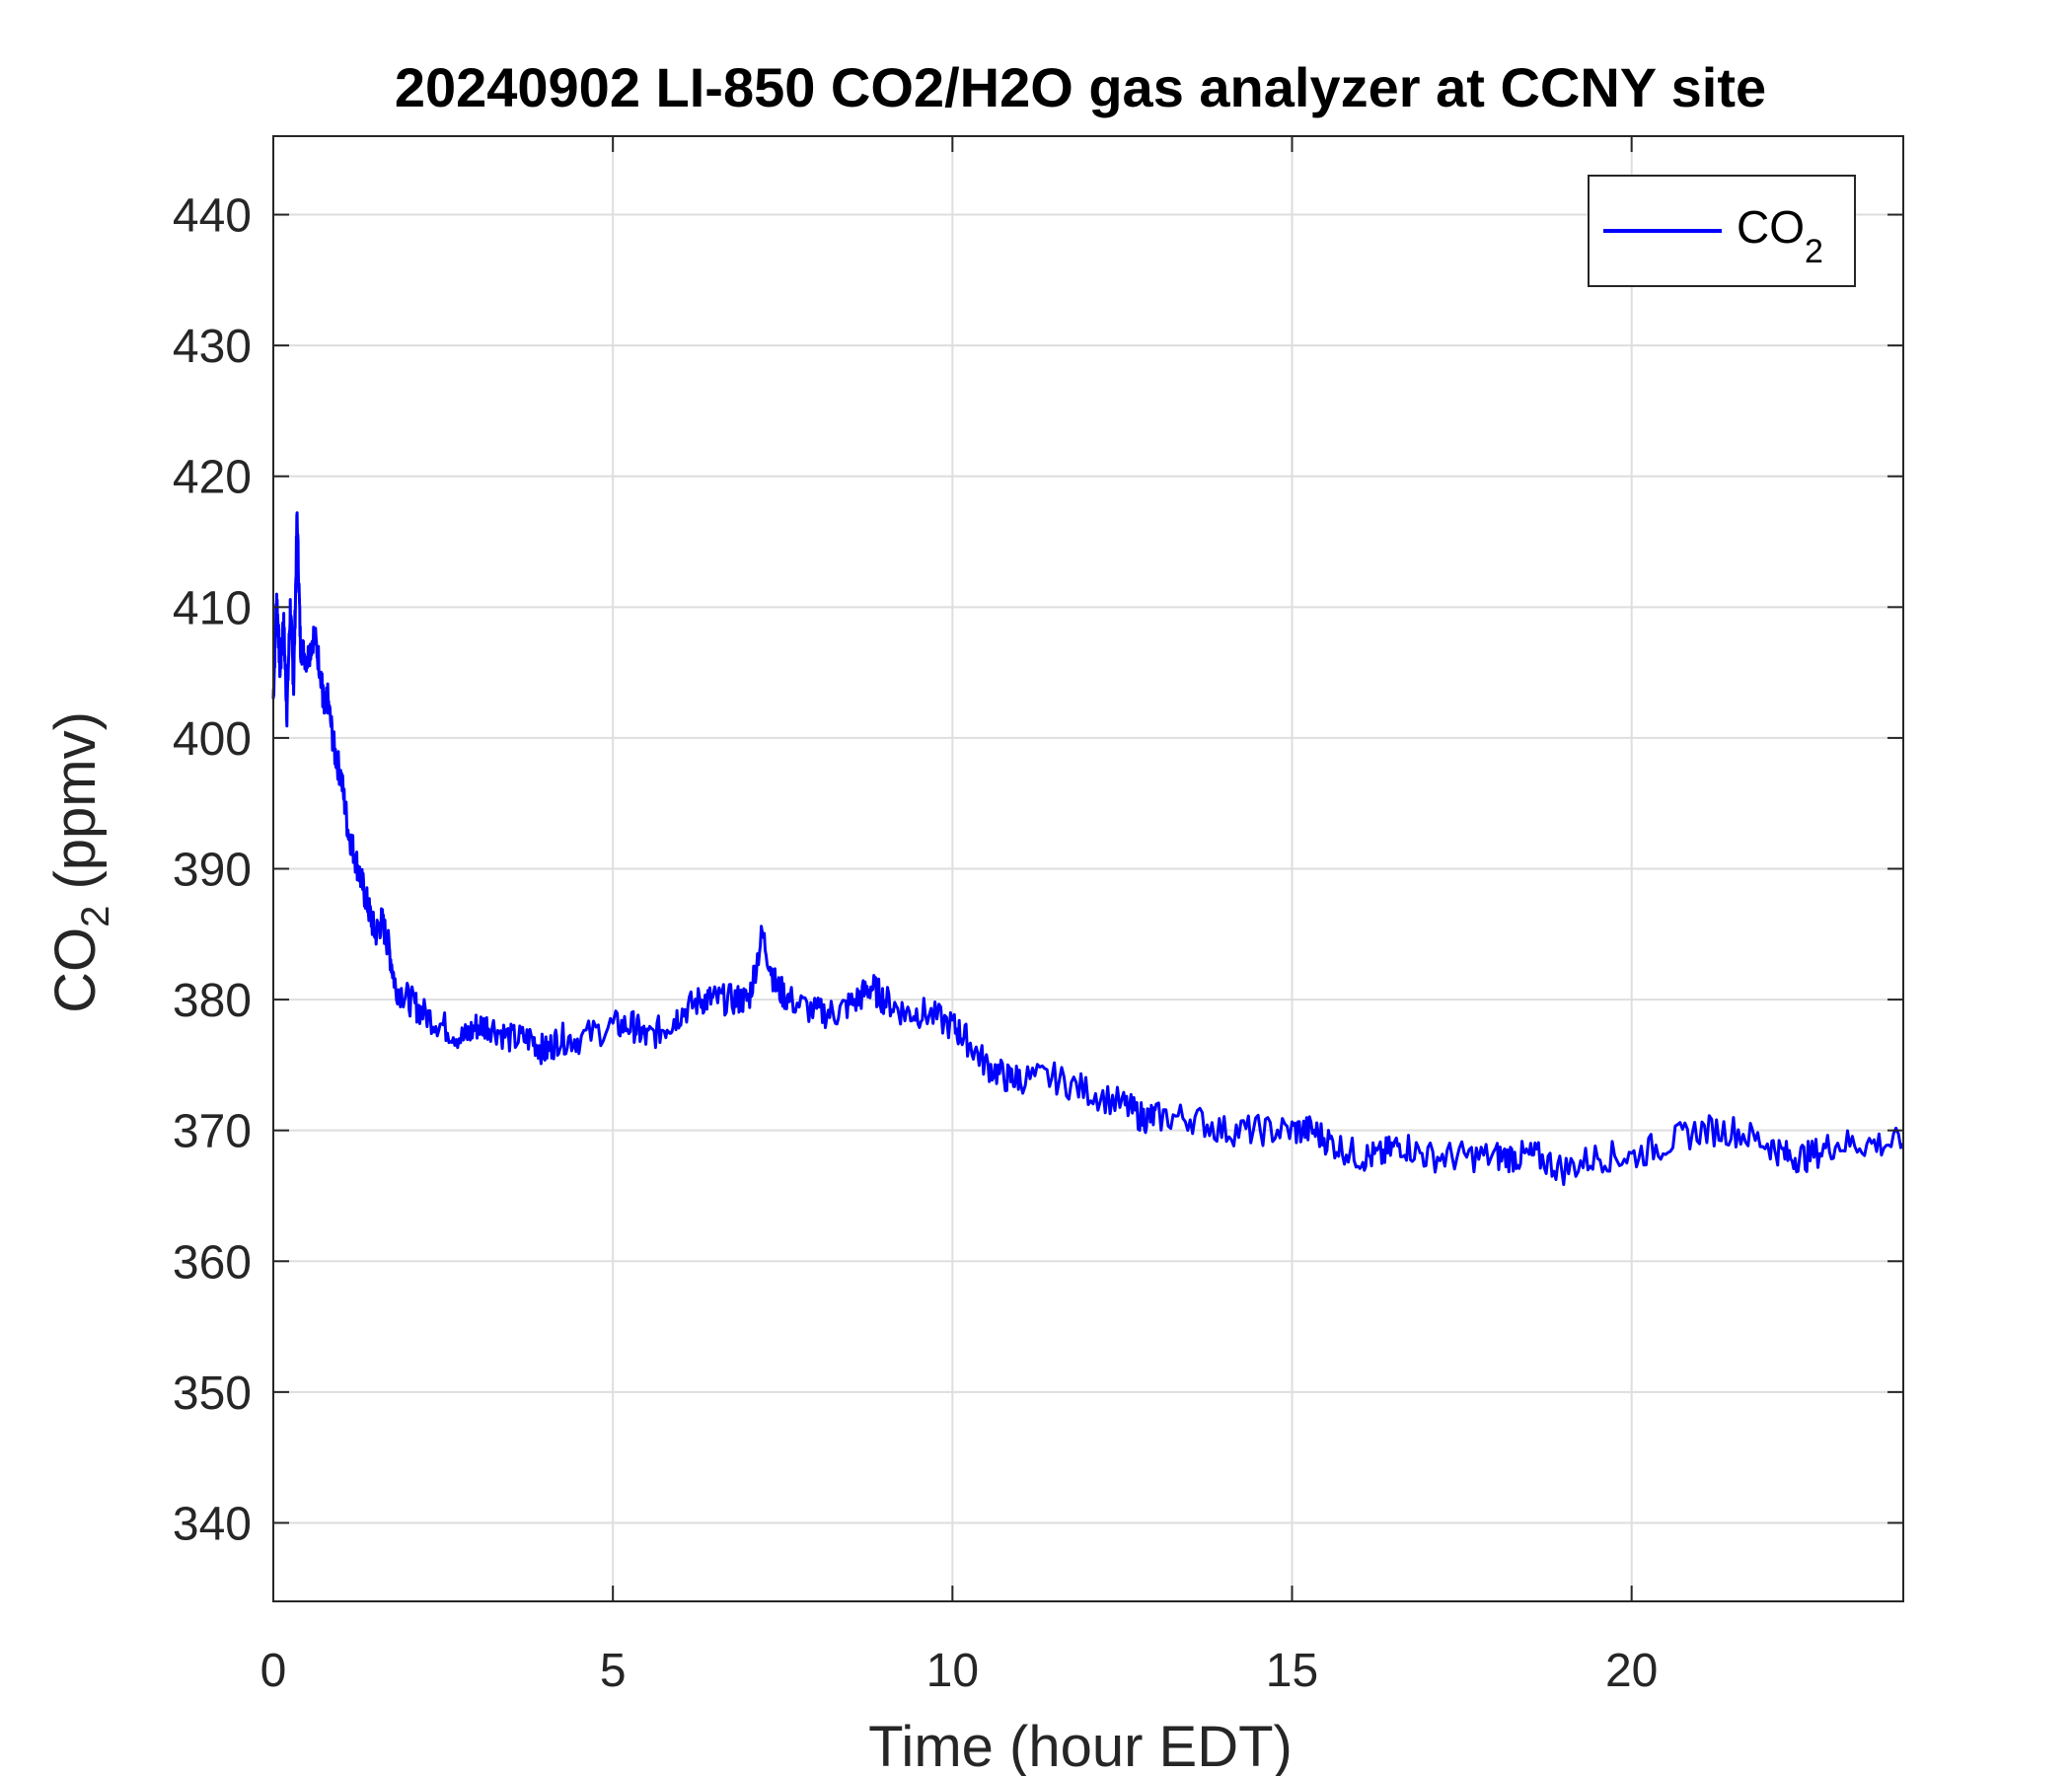 The image size is (2072, 1776). Describe the element at coordinates (75, 809) in the screenshot. I see `y-axis-label-rest: (ppmv)` at that location.